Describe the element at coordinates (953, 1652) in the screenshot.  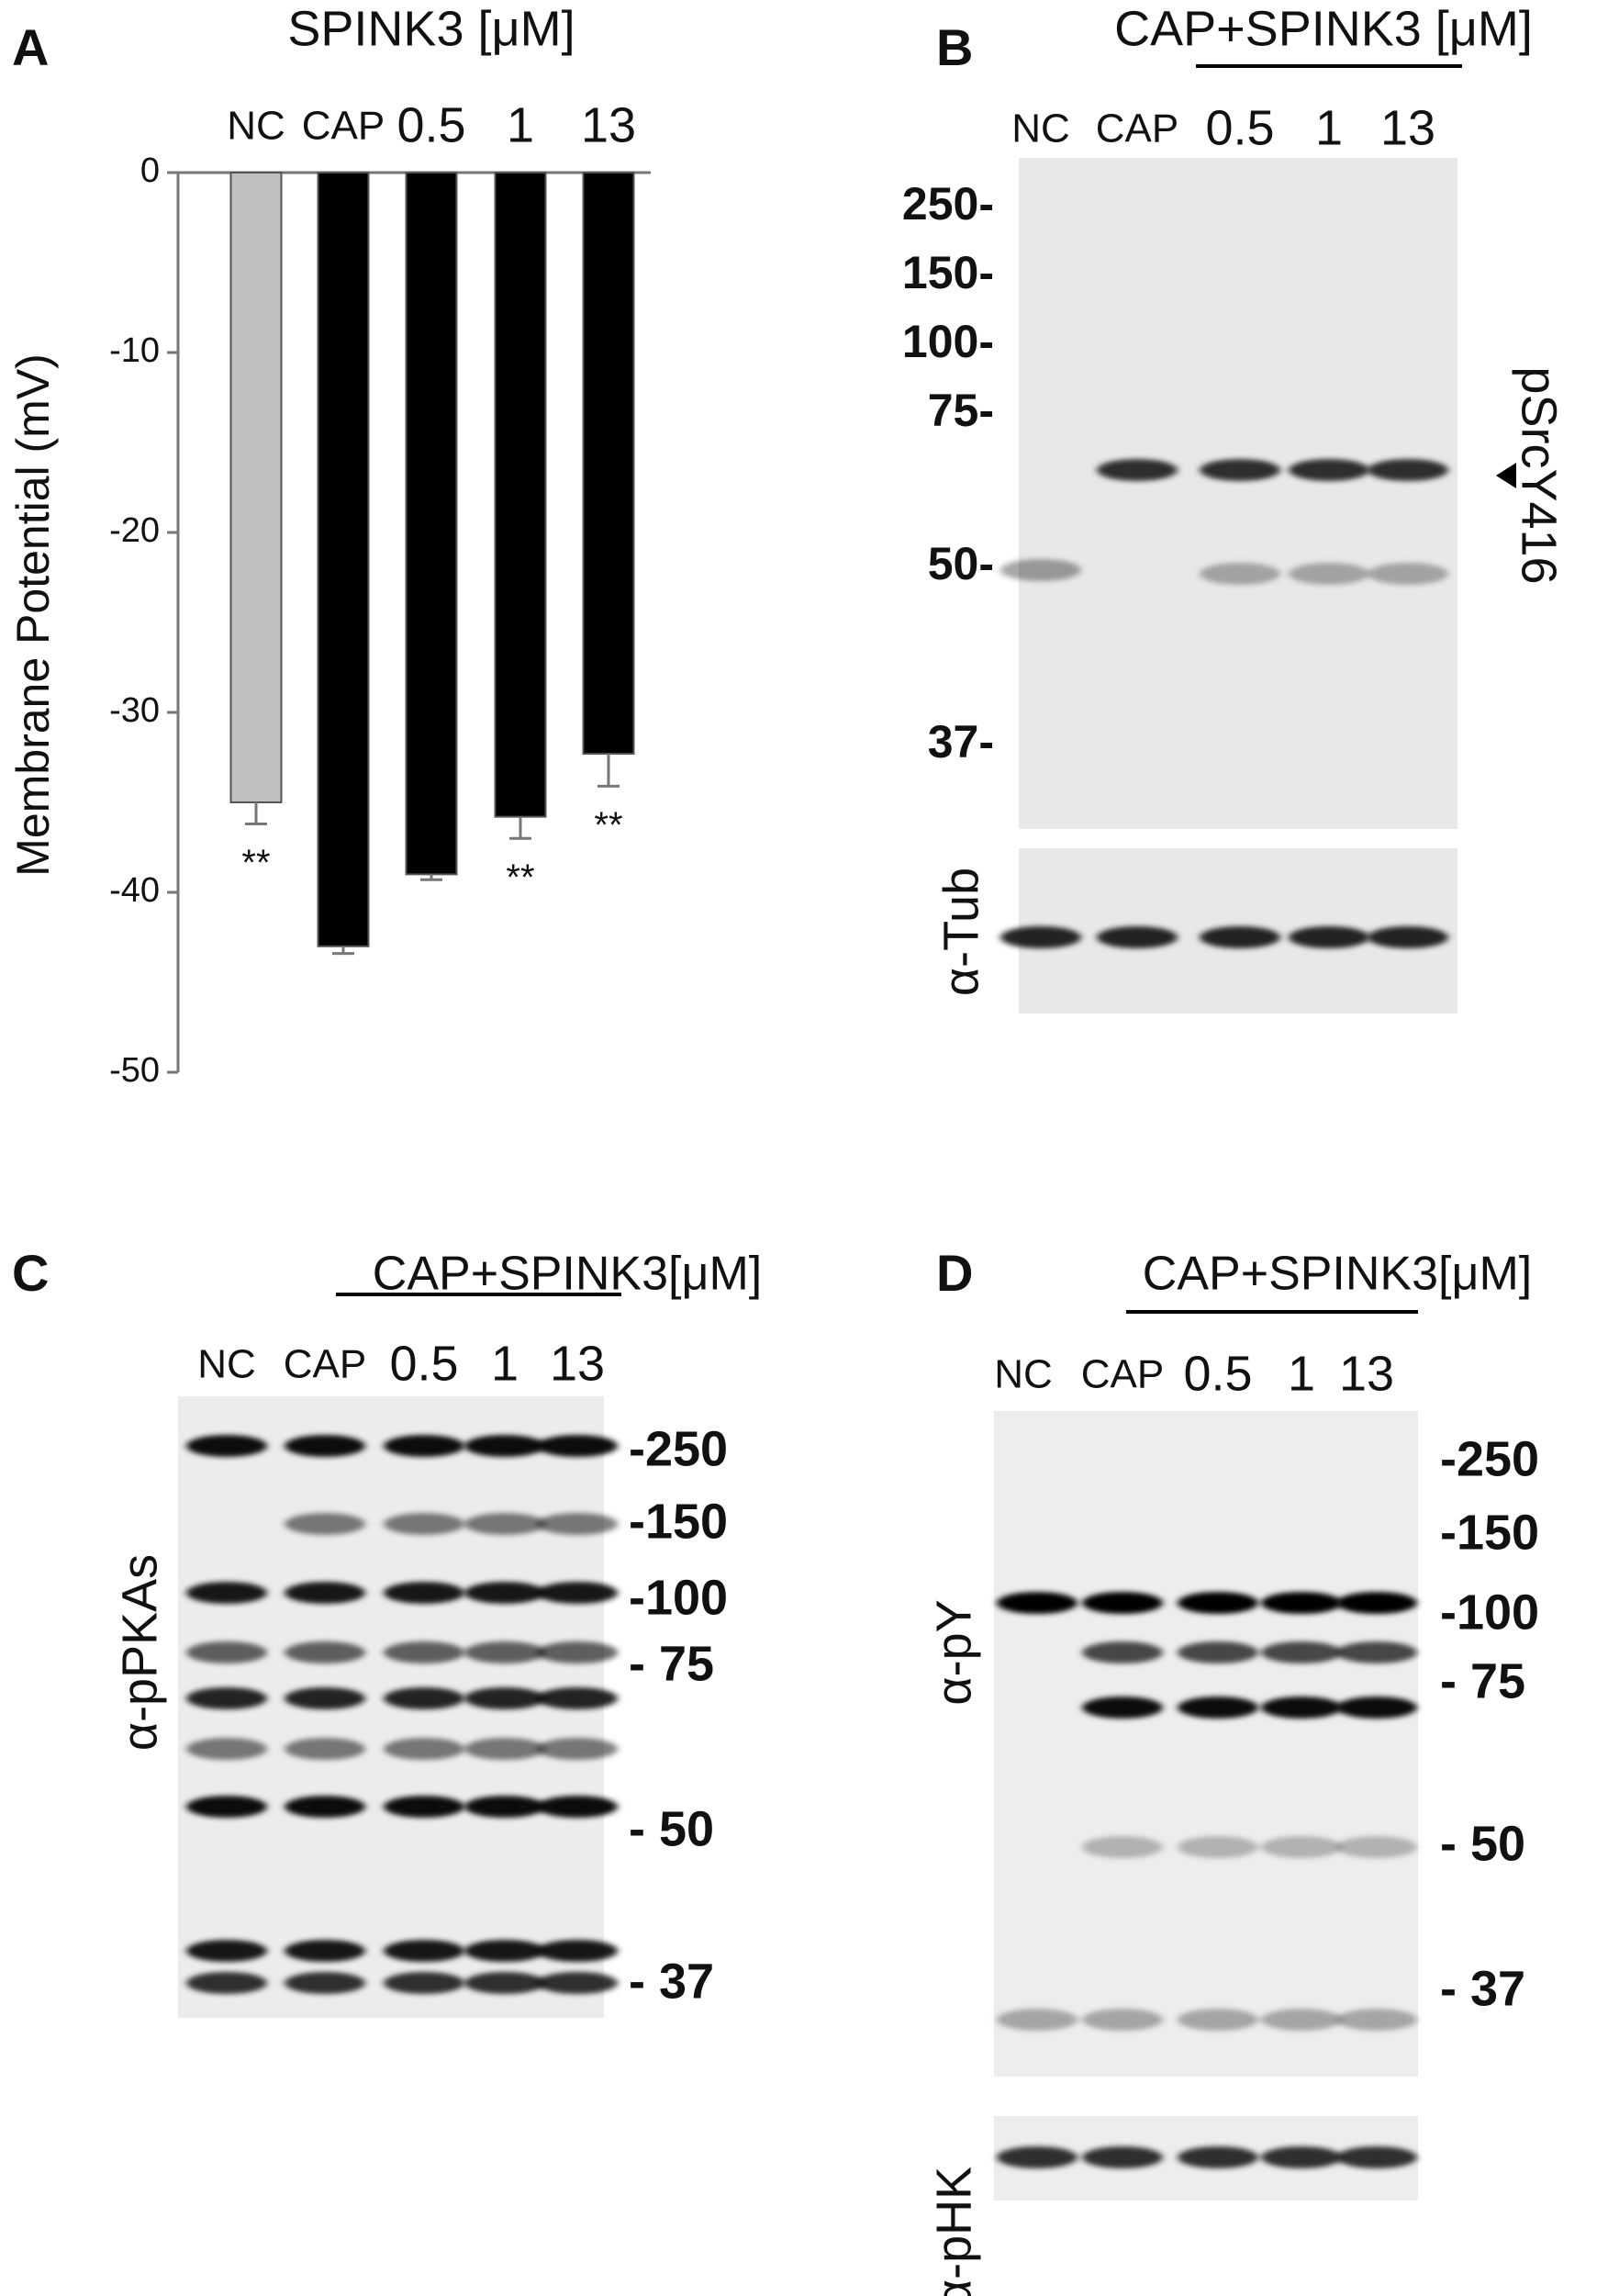
I see `blot-antibody: α-pY` at that location.